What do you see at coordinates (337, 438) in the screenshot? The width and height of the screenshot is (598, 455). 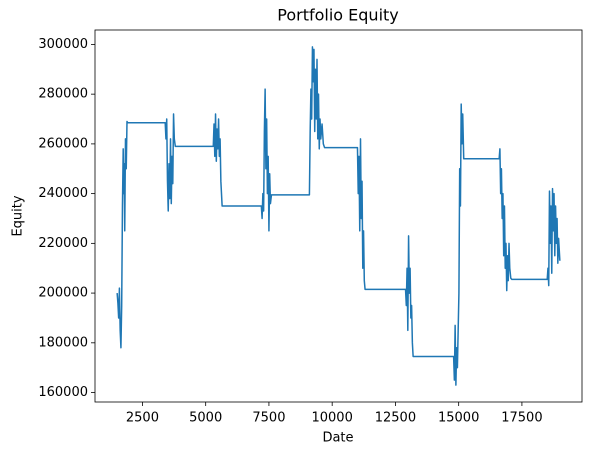 I see `x-axis-label: Date` at bounding box center [337, 438].